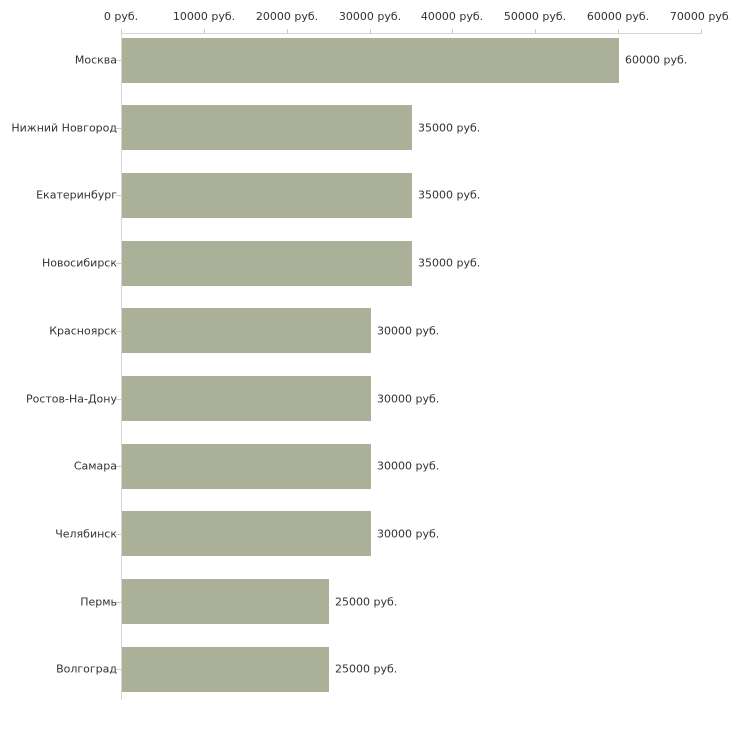  I want to click on value-label: 60000 руб., so click(656, 60).